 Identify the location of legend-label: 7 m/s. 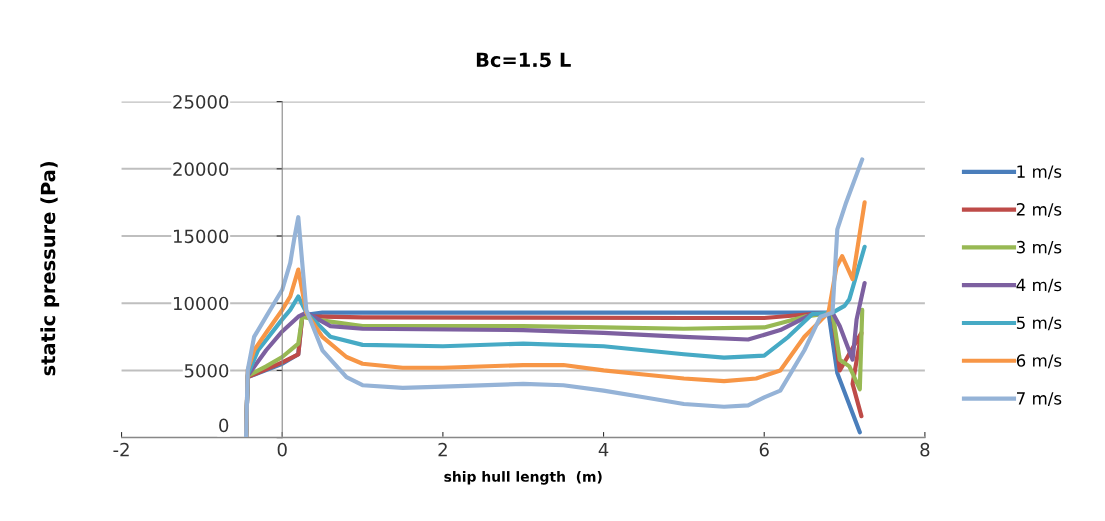
(1039, 399).